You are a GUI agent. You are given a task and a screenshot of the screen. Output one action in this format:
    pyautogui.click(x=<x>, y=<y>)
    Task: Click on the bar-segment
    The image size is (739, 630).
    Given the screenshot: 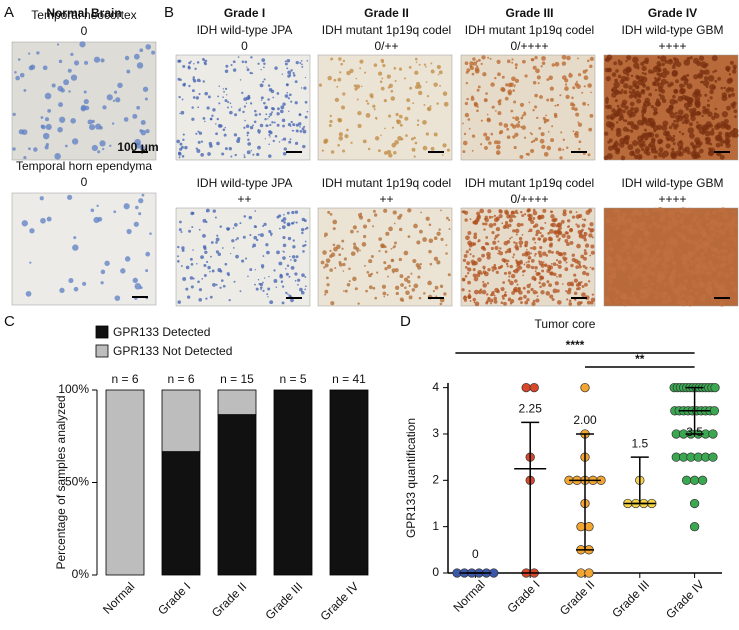 What is the action you would take?
    pyautogui.click(x=293, y=482)
    